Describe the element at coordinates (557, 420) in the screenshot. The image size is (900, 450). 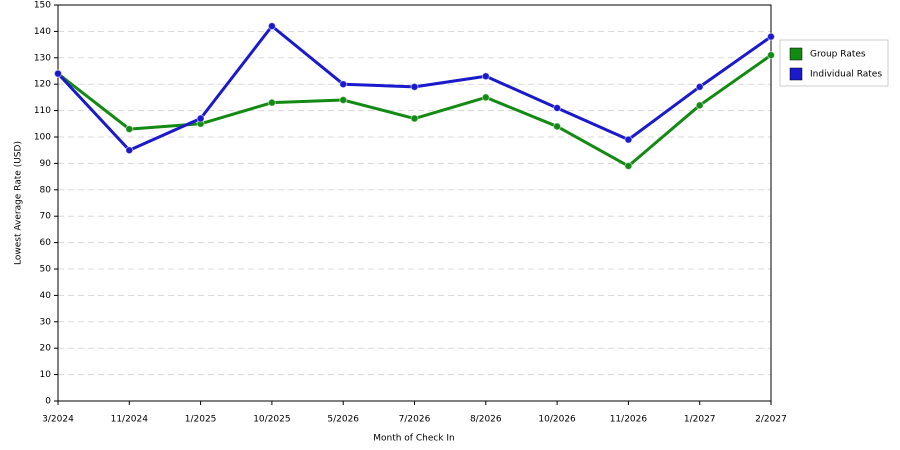
I see `x-tick-label: 10/2026` at that location.